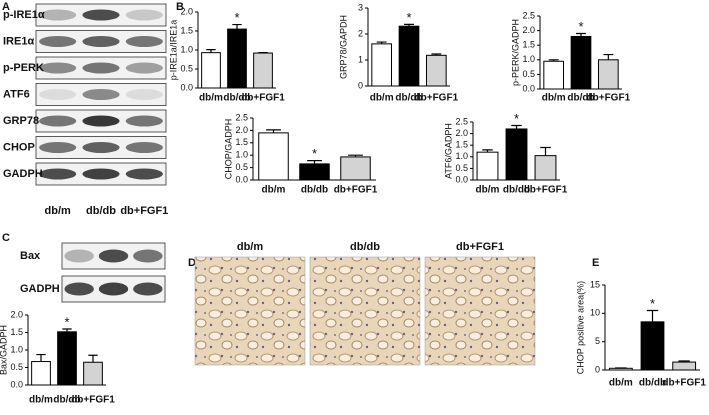  Describe the element at coordinates (515, 52) in the screenshot. I see `y-axis-label: p-PERK/GADPH` at that location.